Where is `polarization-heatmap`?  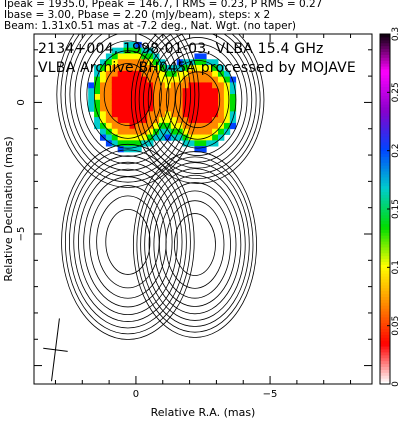 polarization-heatmap is located at coordinates (162, 97).